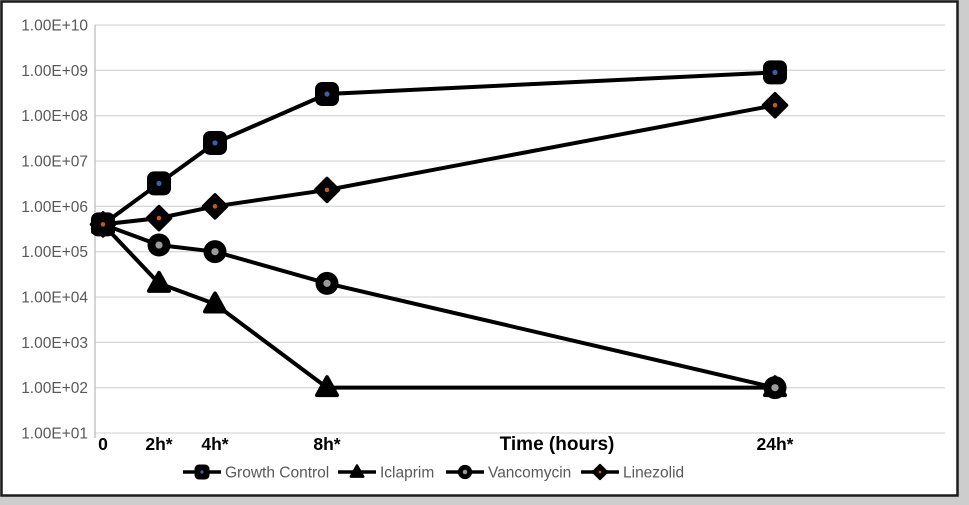 This screenshot has height=505, width=969. I want to click on x-axis-title: Time (hours), so click(557, 444).